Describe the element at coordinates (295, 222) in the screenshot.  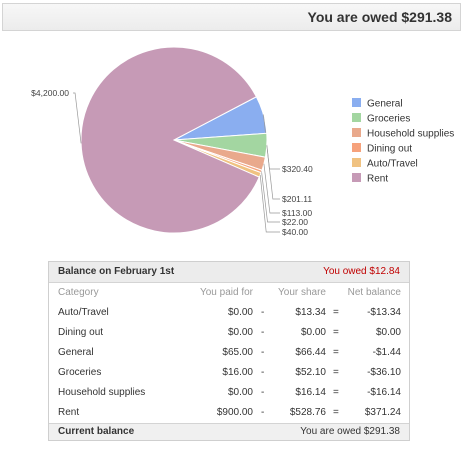
I see `pie-value-label: $22.00` at that location.